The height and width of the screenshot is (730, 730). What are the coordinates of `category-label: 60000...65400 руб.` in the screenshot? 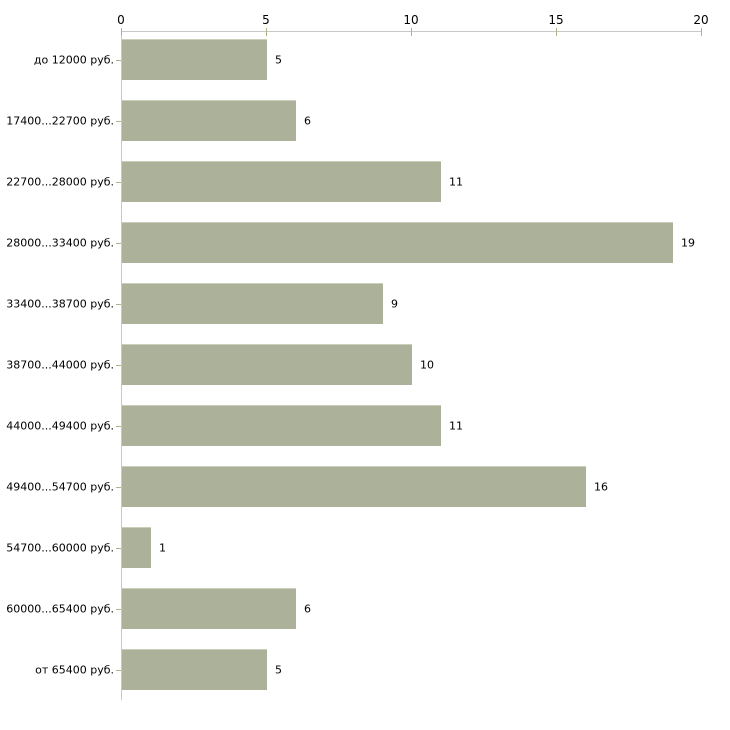 It's located at (60, 608).